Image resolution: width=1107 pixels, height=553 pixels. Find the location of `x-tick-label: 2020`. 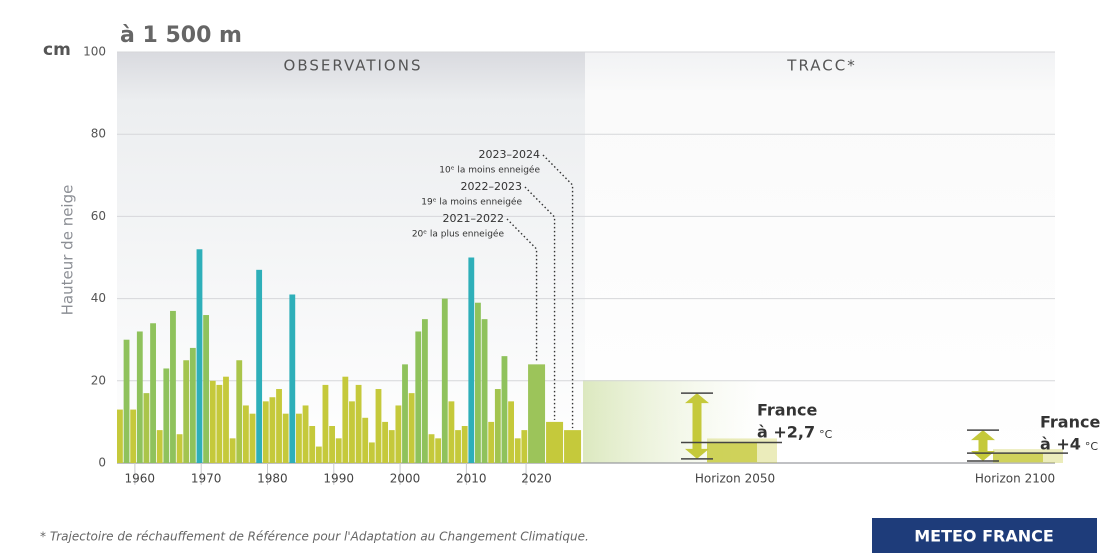

x-tick-label: 2020 is located at coordinates (536, 479).